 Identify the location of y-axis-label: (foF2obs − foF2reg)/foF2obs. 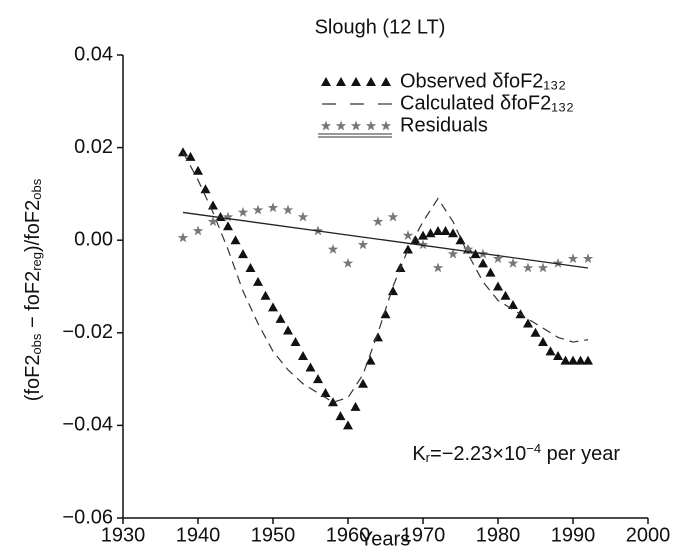
(33, 289).